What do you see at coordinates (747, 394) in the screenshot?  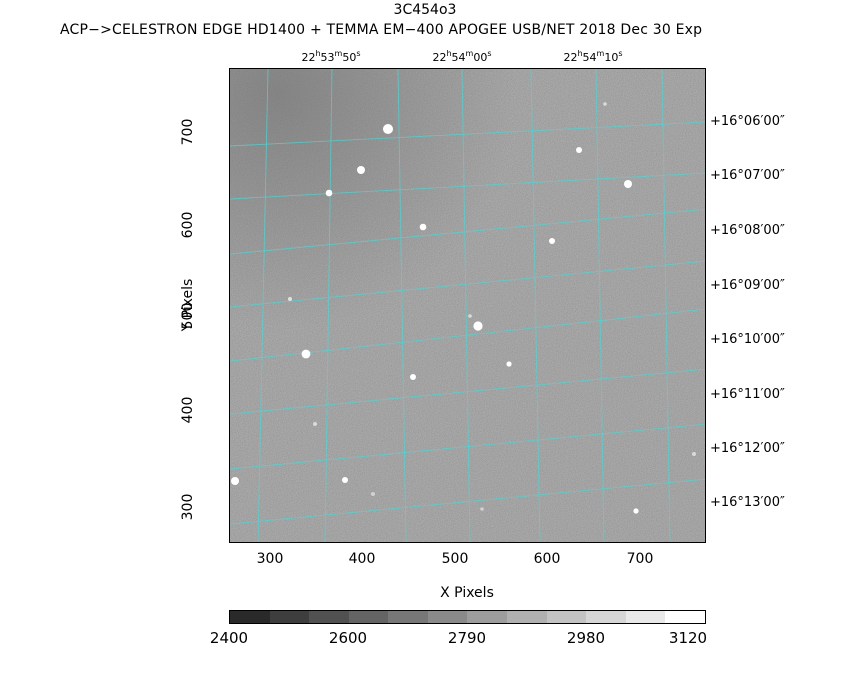 I see `dec-label: +16°11′00″` at bounding box center [747, 394].